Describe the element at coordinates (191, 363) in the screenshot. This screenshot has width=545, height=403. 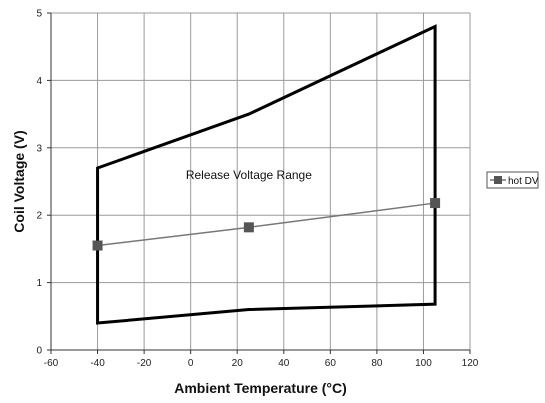
I see `x-tick-label: 0` at that location.